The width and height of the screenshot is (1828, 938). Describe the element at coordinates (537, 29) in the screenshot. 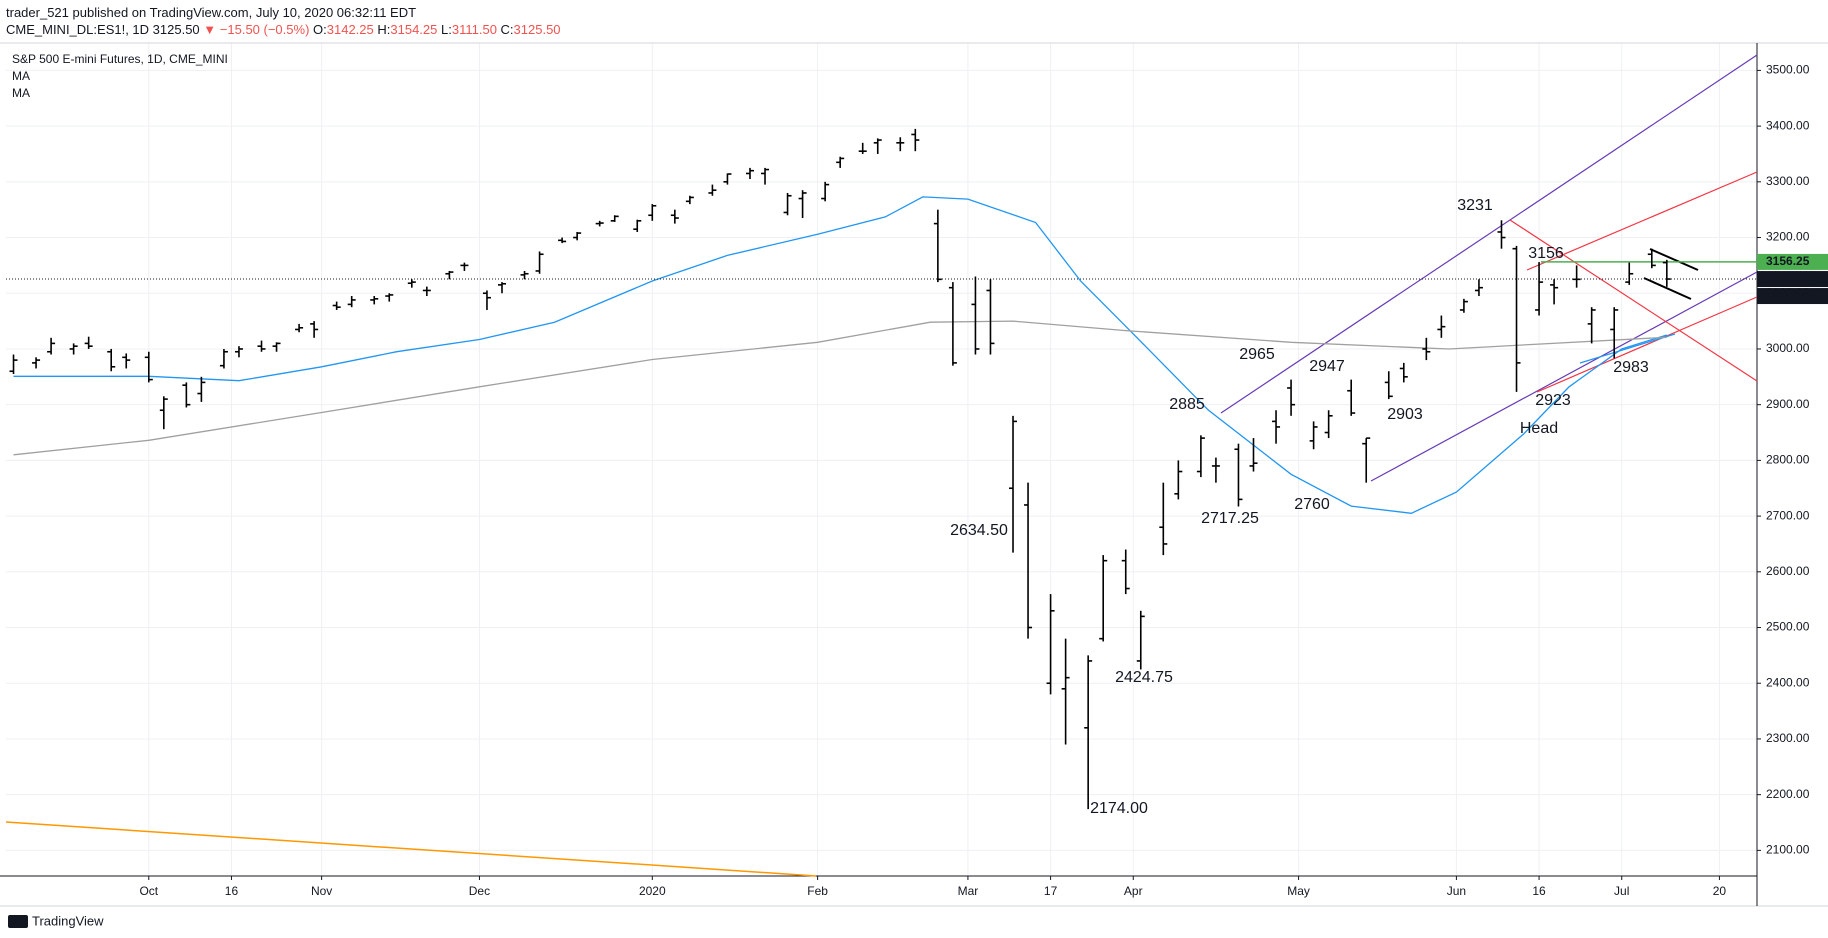

I see `ohlc-value: 3125.50` at that location.